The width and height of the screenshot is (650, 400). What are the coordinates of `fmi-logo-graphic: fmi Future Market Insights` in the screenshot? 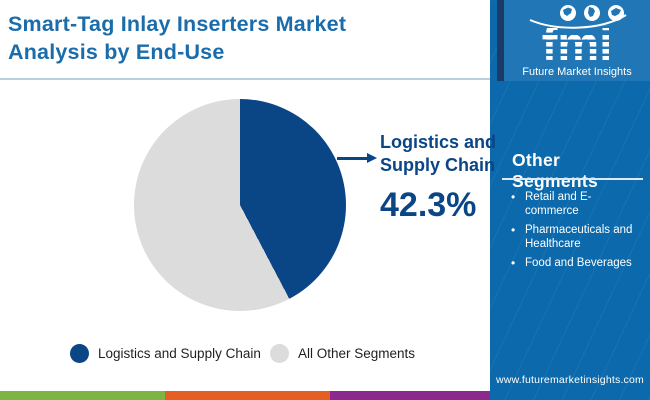 It's located at (577, 41).